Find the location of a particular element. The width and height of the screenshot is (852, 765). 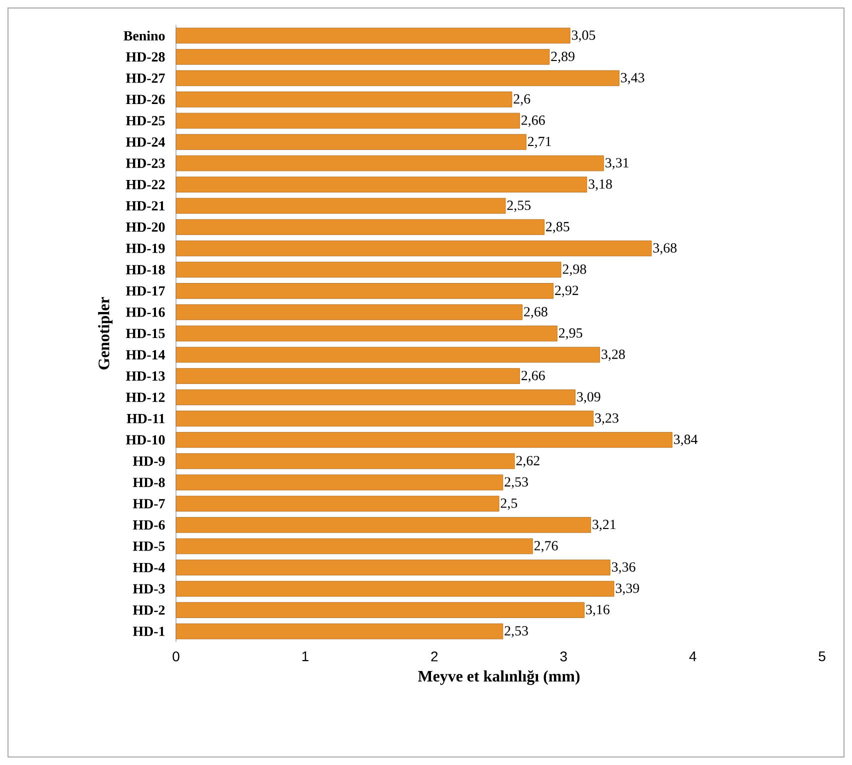

data-label: 3,05 is located at coordinates (584, 36).